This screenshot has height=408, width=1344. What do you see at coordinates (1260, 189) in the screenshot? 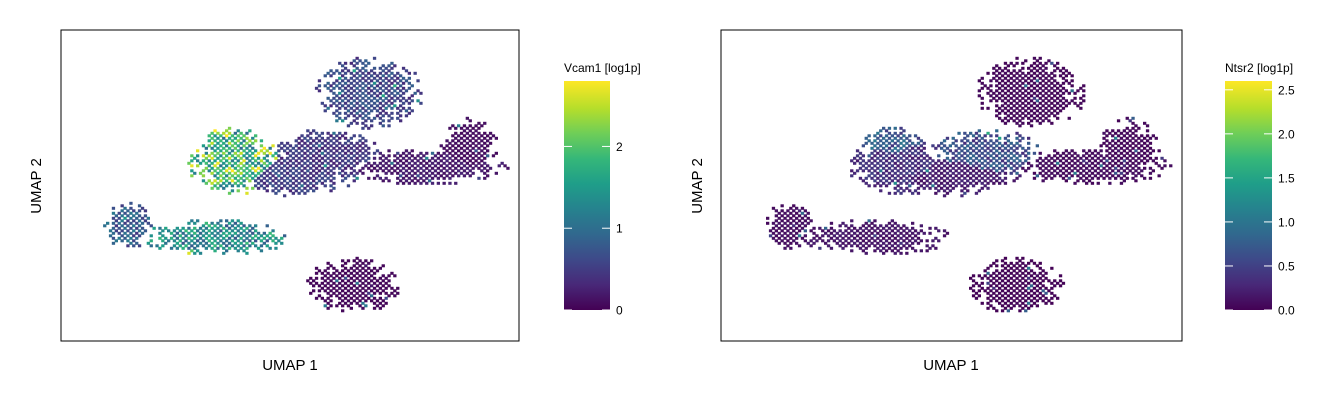
I see `colorbar-ntsr2: Ntsr2 [log1p] 0.00.51.01.52.02.5` at bounding box center [1260, 189].